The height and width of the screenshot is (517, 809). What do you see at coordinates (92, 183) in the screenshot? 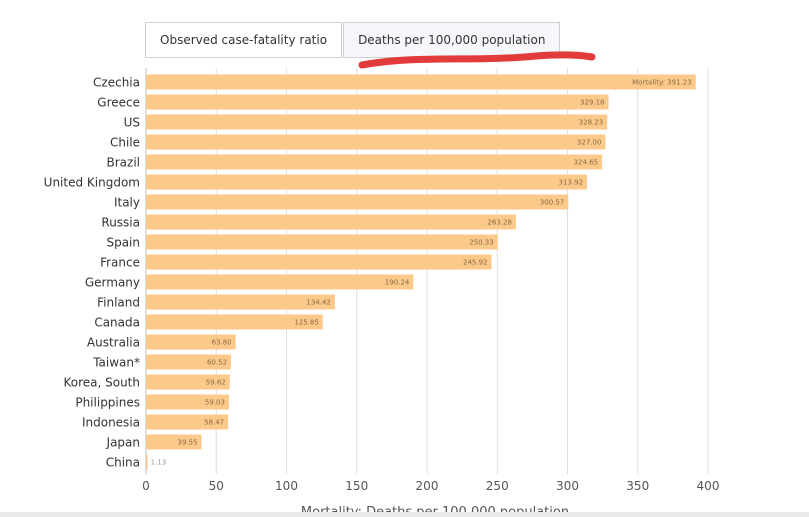
I see `category-label: United Kingdom` at bounding box center [92, 183].